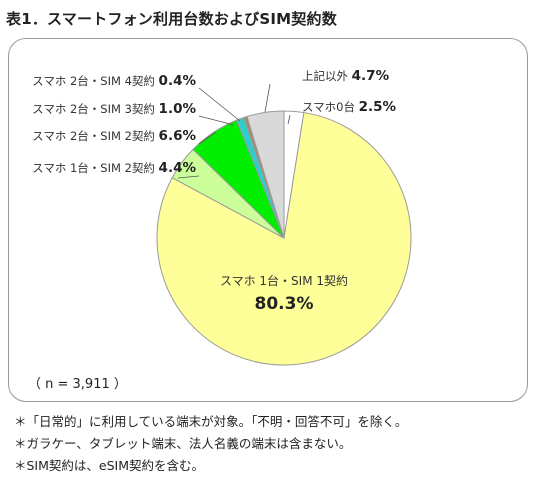 Image resolution: width=538 pixels, height=483 pixels. I want to click on leader-lines, so click(234, 131).